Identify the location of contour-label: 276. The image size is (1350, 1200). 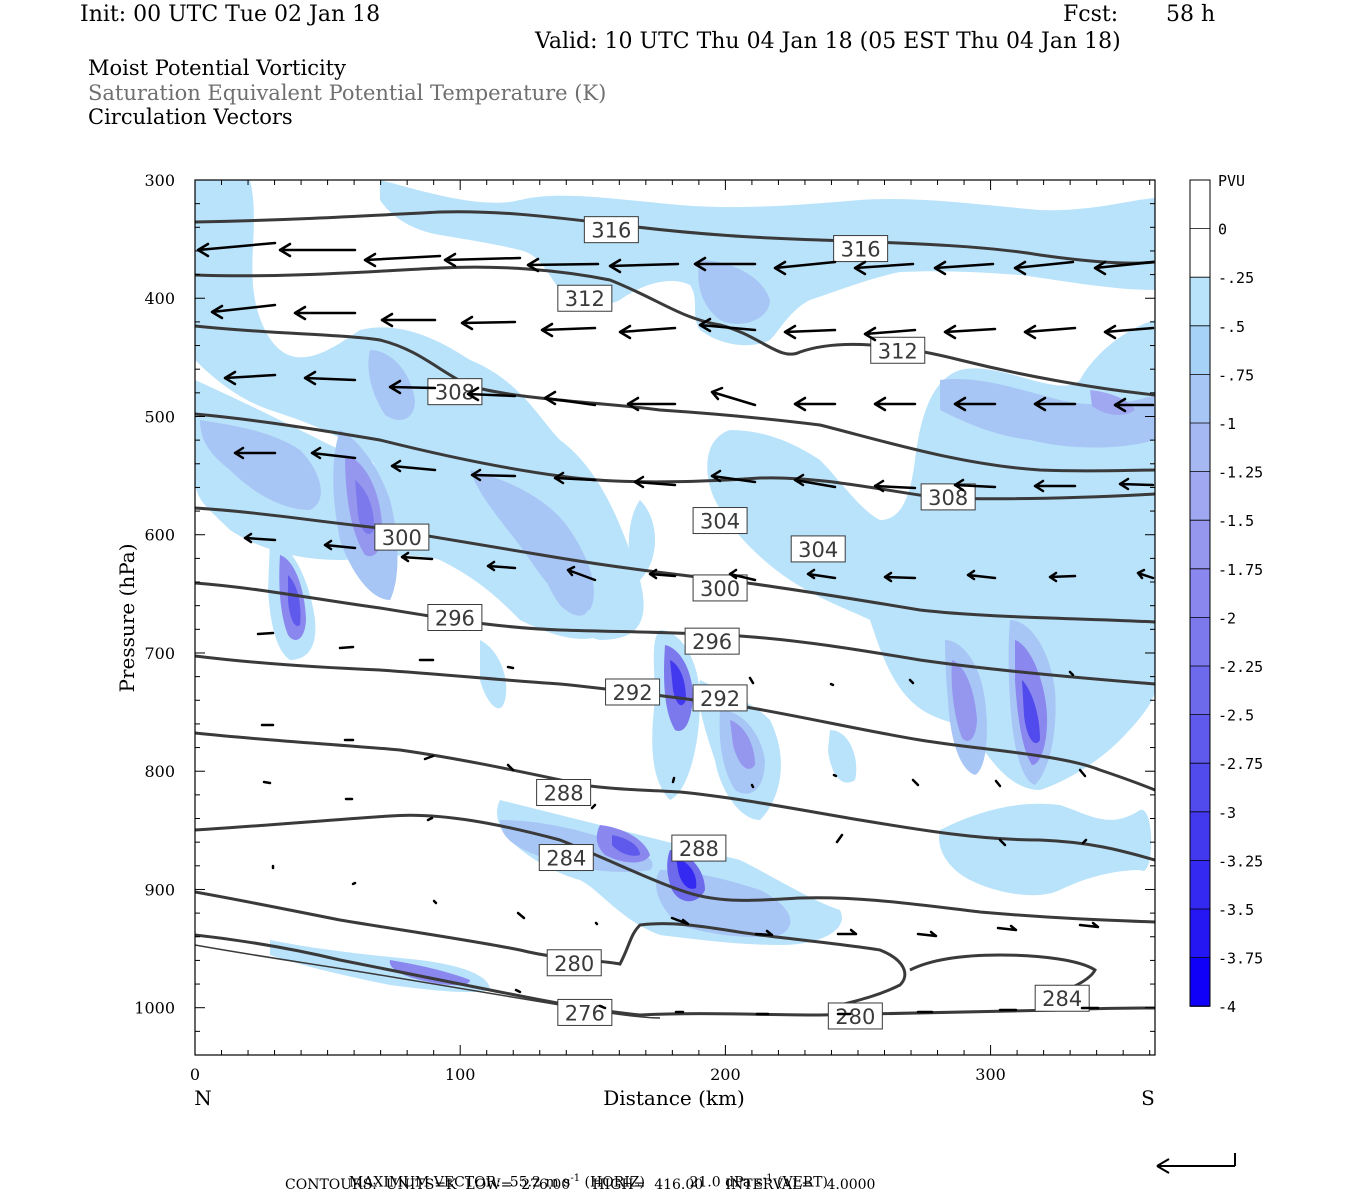
(585, 1012).